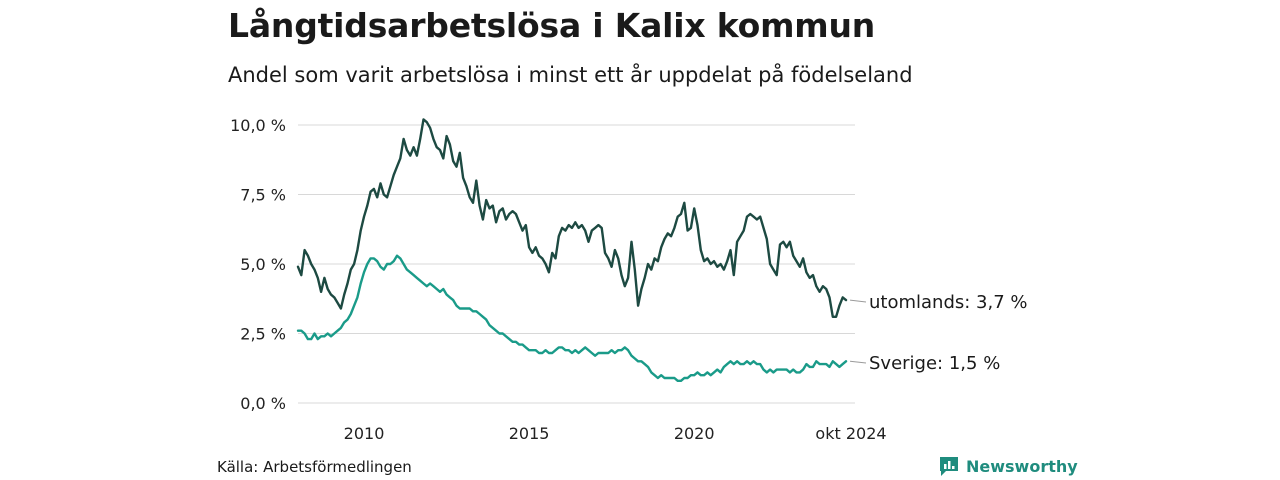  I want to click on series-line-sverige, so click(572, 318).